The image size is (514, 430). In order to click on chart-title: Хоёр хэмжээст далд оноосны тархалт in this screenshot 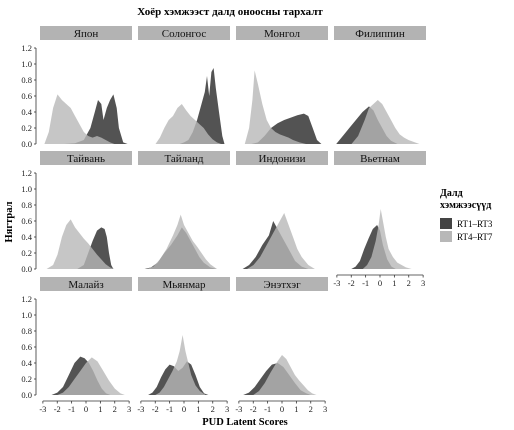, I will do `click(230, 12)`.